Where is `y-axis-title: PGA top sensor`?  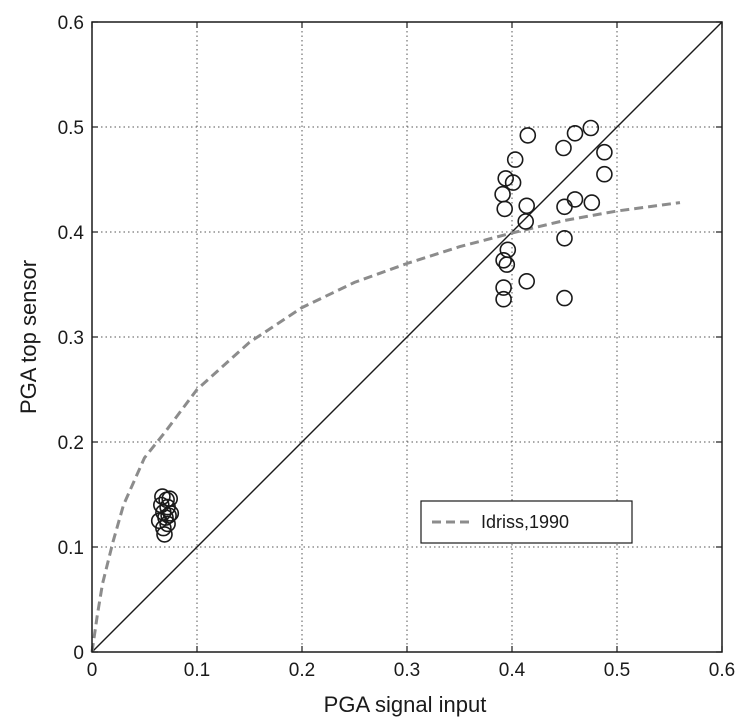 y-axis-title: PGA top sensor is located at coordinates (28, 337).